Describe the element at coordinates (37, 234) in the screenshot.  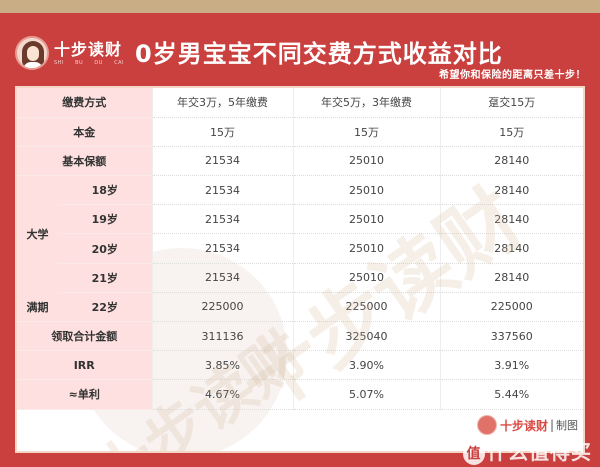
I see `group-label-college: 大学` at that location.